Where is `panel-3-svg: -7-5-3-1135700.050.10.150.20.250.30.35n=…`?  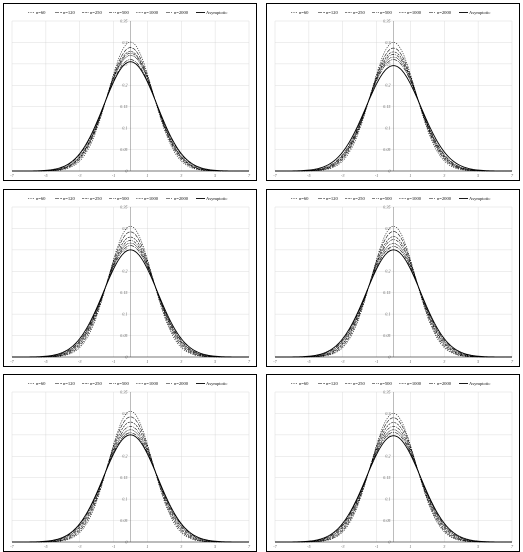
panel-3-svg: -7-5-3-1135700.050.10.150.20.250.30.35n=… is located at coordinates (130, 280).